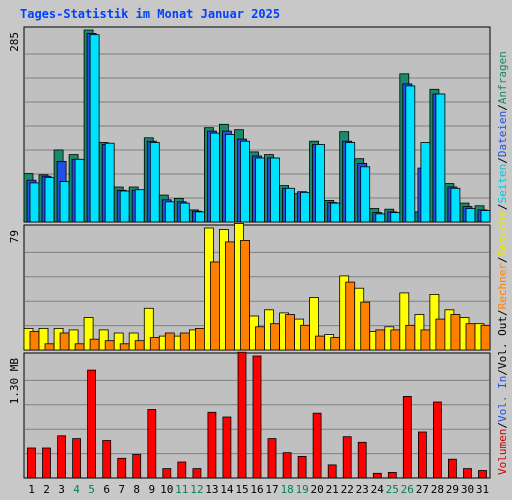 This screenshot has width=512, height=500. Describe the element at coordinates (502, 77) in the screenshot. I see `legend-entry: Anfragen` at that location.